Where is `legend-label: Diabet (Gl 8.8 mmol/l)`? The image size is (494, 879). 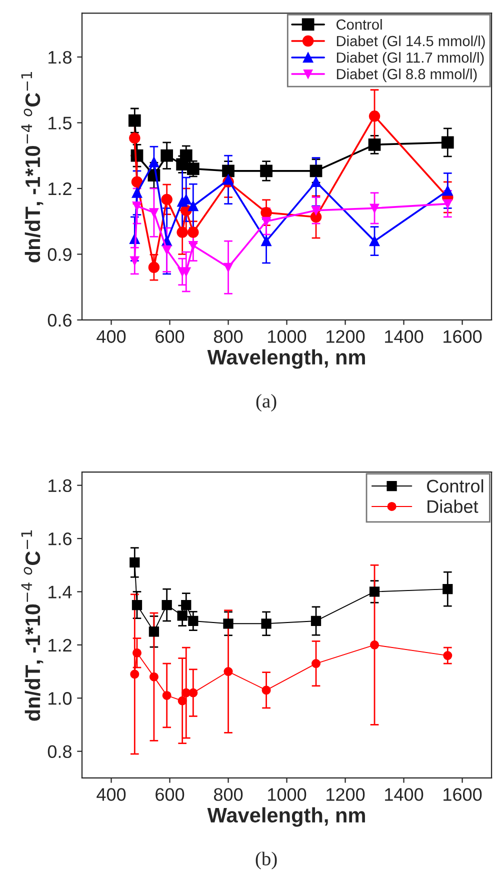
legend-label: Diabet (Gl 8.8 mmol/l) is located at coordinates (406, 75).